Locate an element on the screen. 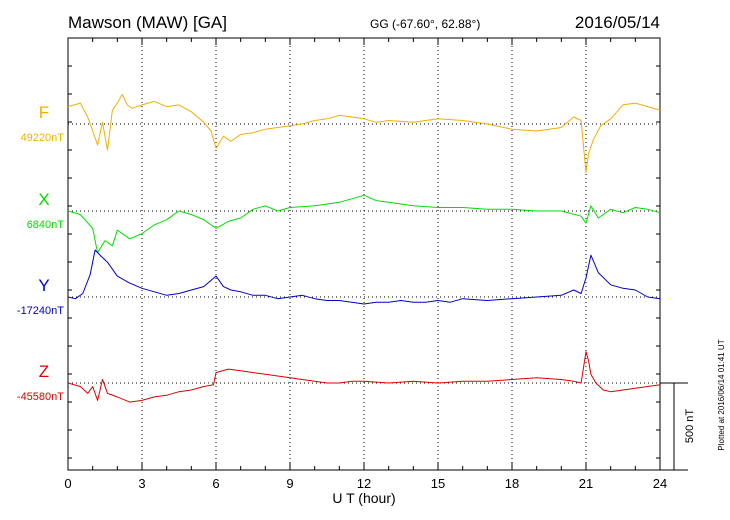  x-tick-label-3: 3 is located at coordinates (141, 483).